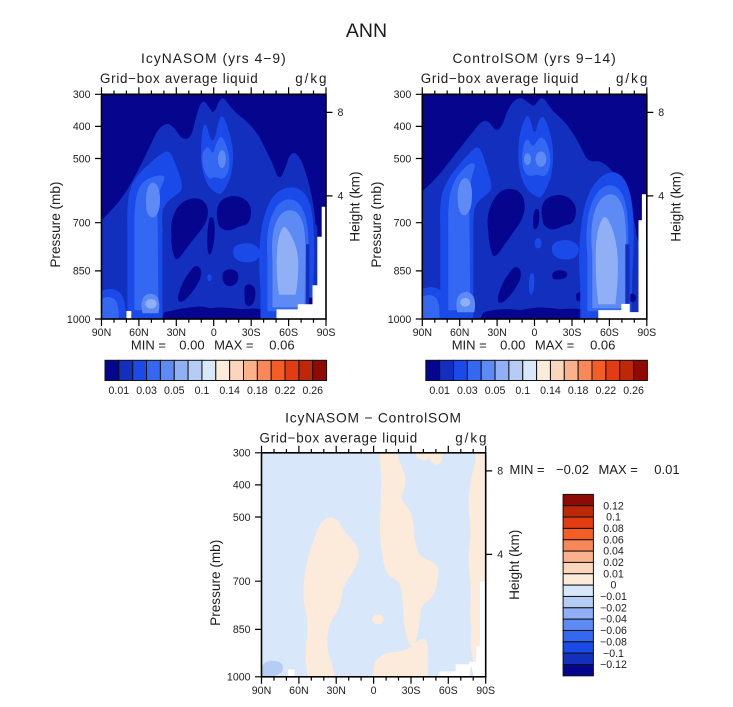 The height and width of the screenshot is (707, 733). Describe the element at coordinates (613, 665) in the screenshot. I see `svg-text: −0.12` at that location.